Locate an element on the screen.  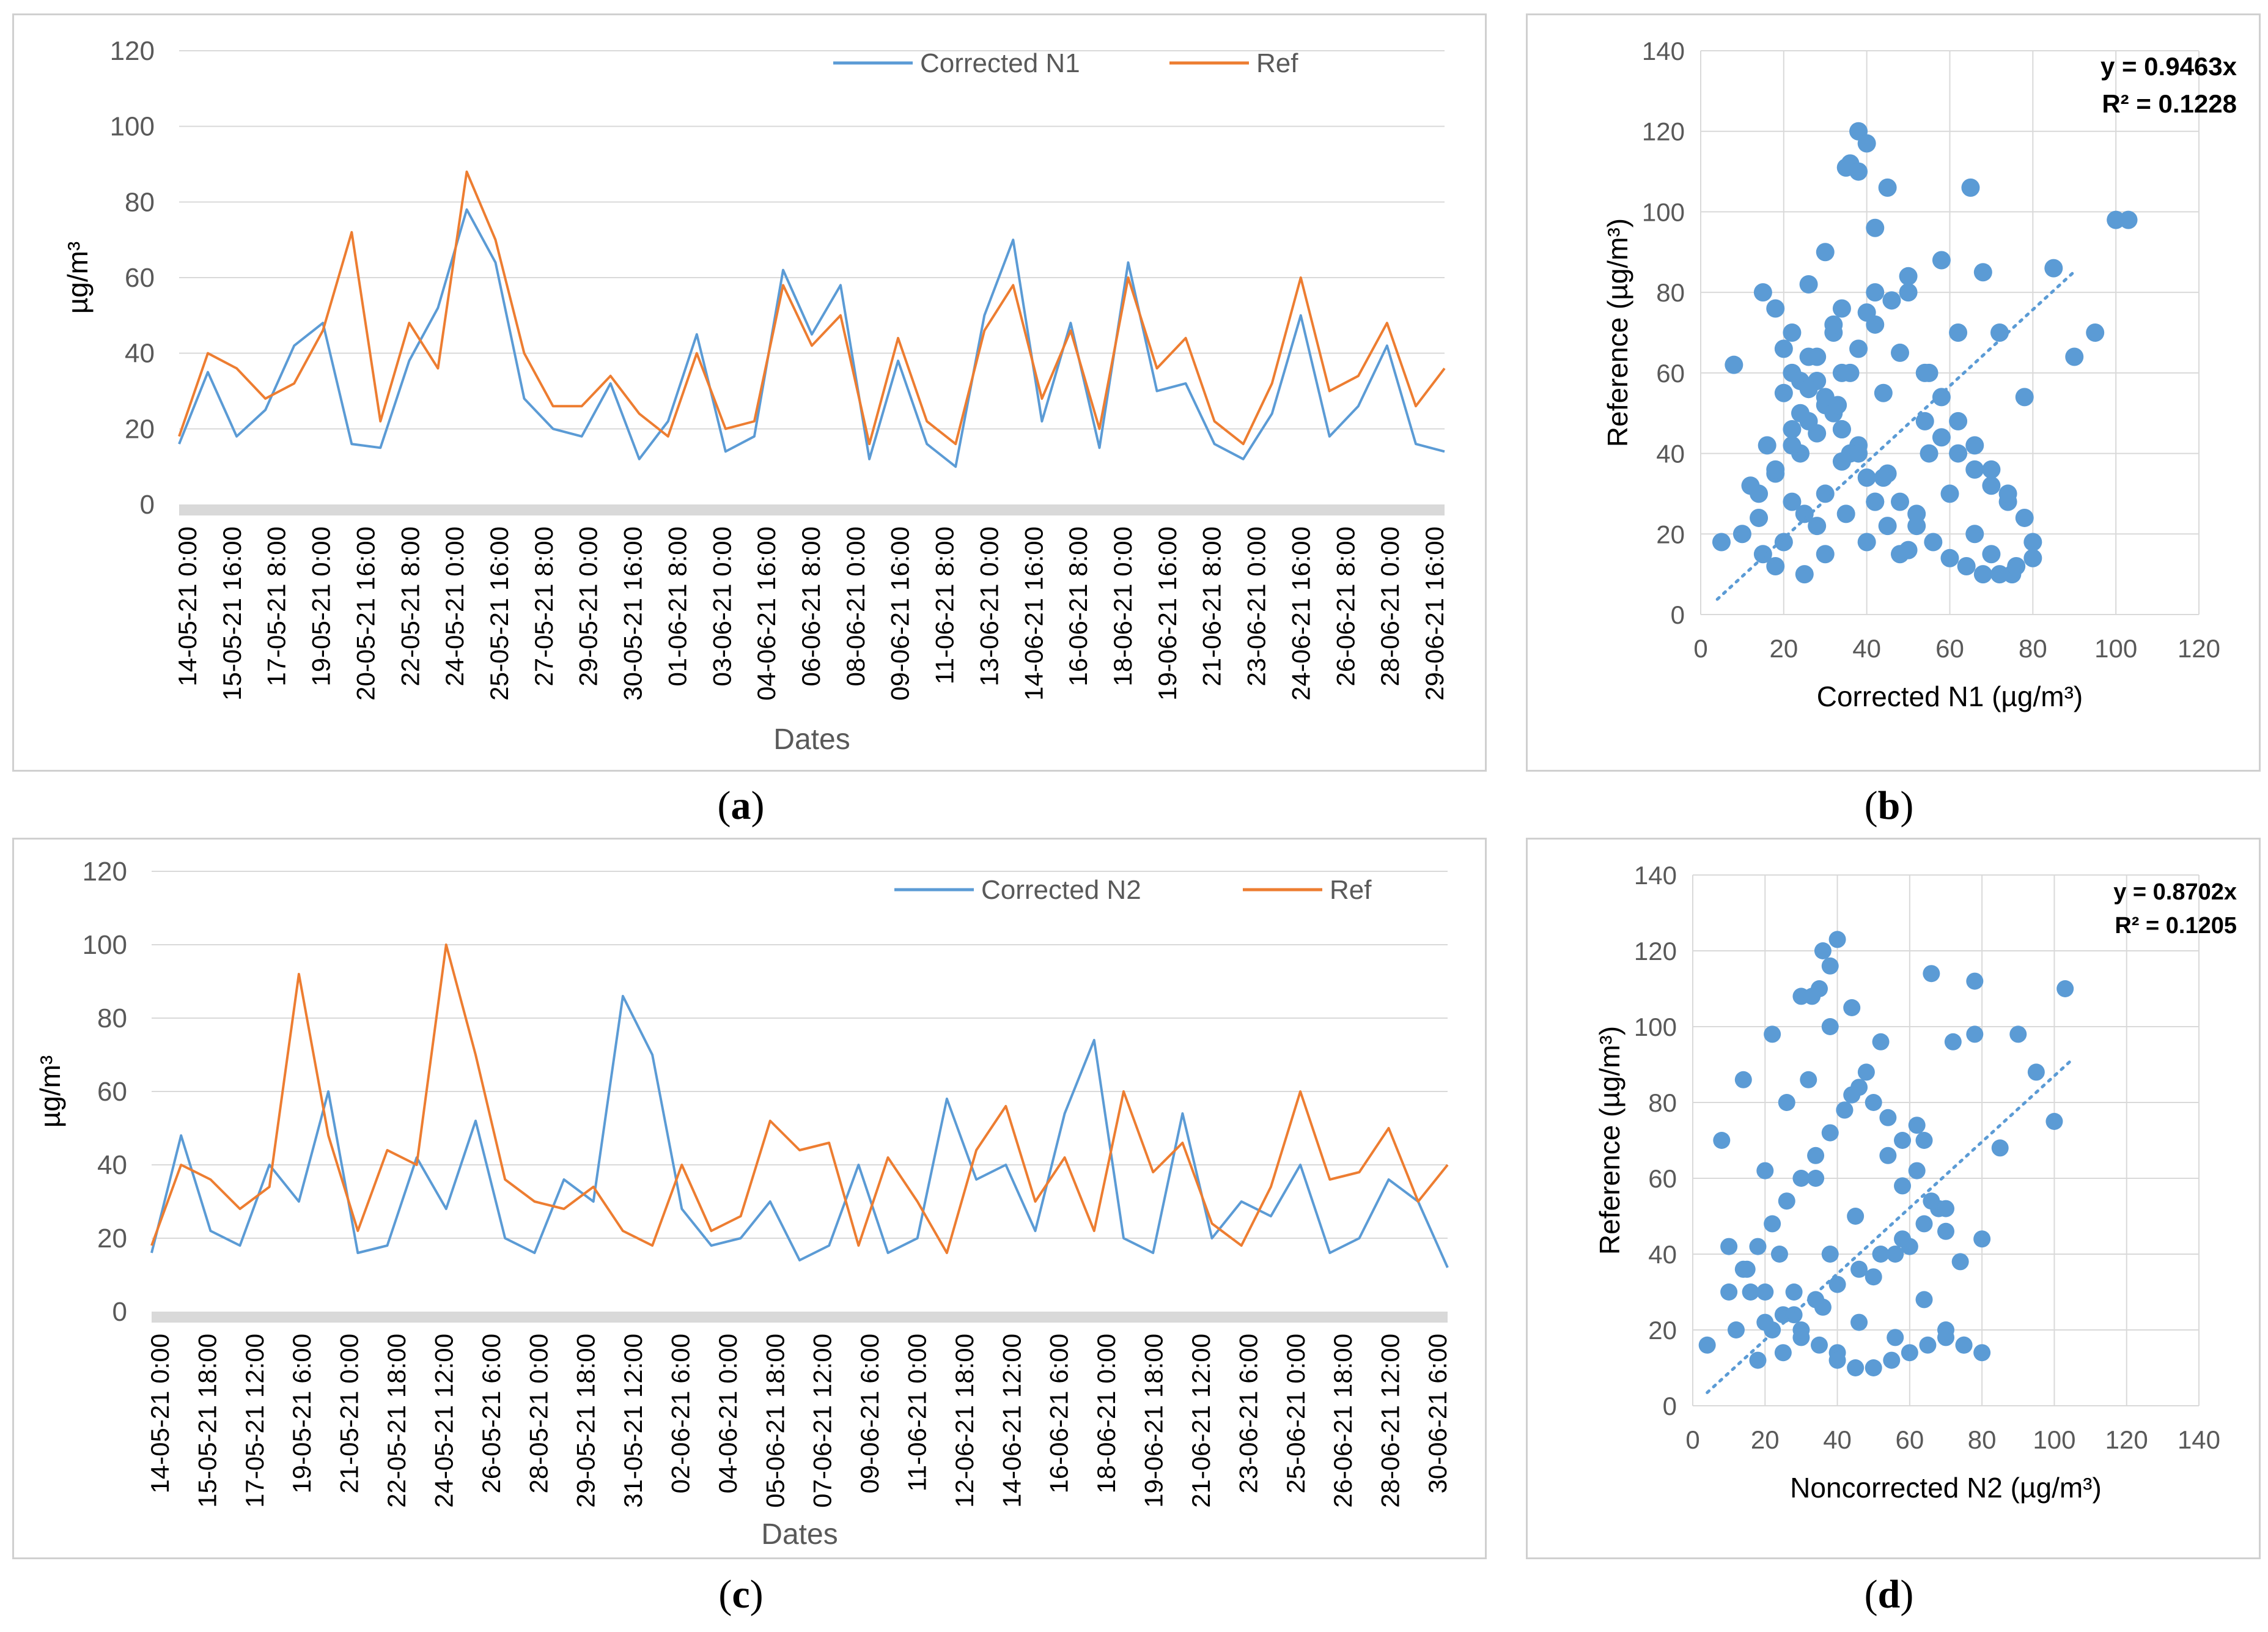
x-tick-label: 17-05-21 8:00 is located at coordinates (276, 606).